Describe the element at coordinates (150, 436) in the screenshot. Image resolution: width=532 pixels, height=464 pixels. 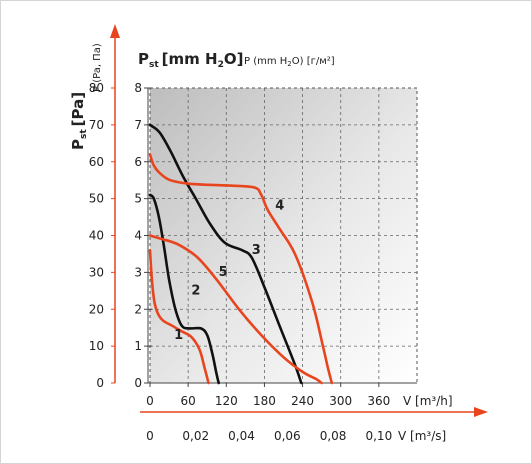
I see `x-m3s-tick-label: 0` at that location.